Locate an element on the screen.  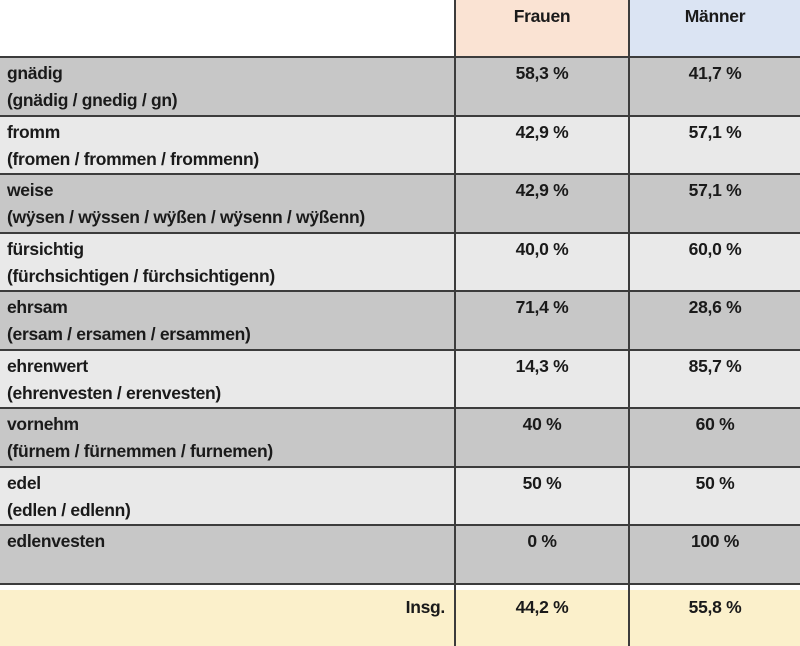
table-row: edel (edlen / edlenn) 50 % 50 % is located at coordinates (400, 495).